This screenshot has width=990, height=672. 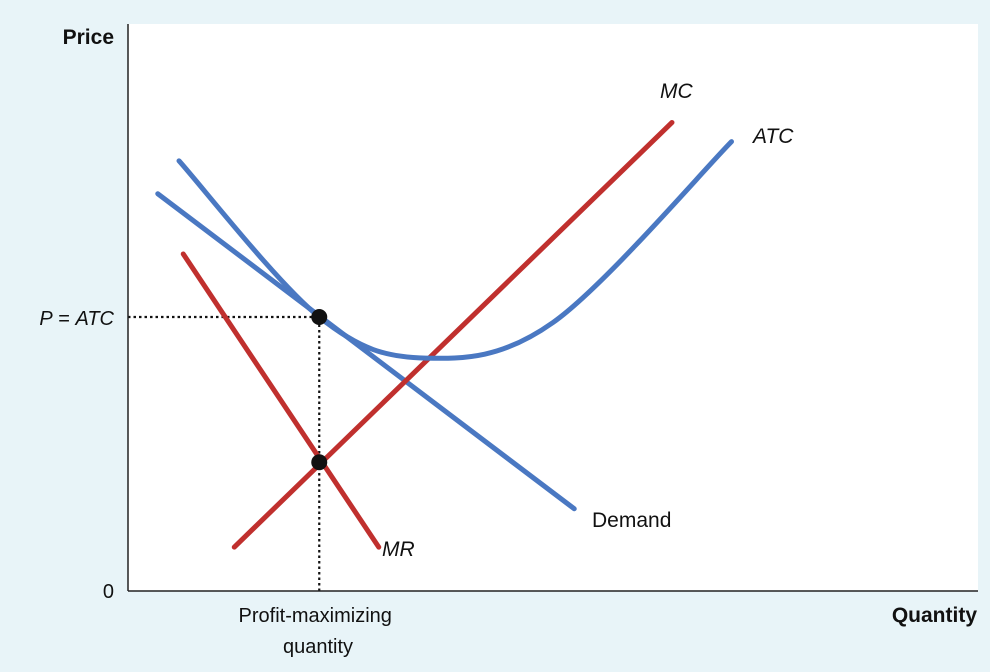 I want to click on label-mr: MR, so click(x=398, y=549).